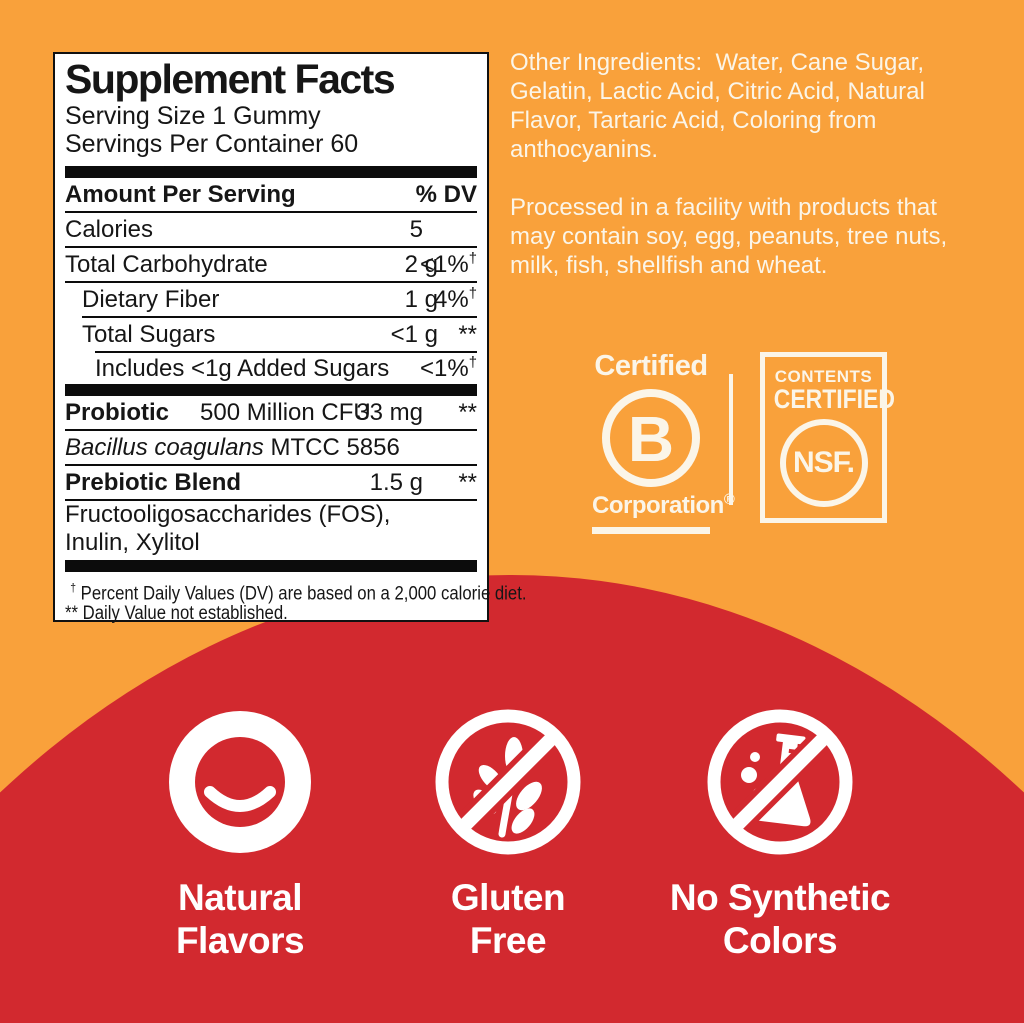 The height and width of the screenshot is (1023, 1024). Describe the element at coordinates (731, 439) in the screenshot. I see `certification-divider` at that location.